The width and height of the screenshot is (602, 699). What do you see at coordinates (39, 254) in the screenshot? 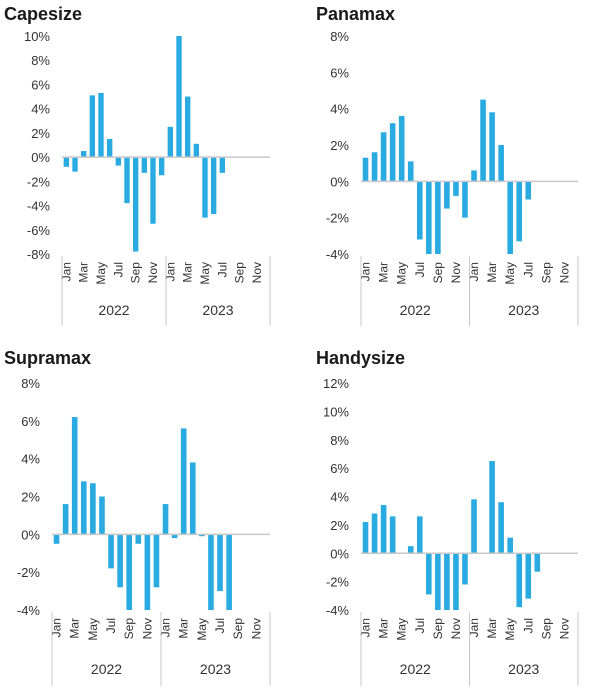
I see `y-tick-label: -8%` at bounding box center [39, 254].